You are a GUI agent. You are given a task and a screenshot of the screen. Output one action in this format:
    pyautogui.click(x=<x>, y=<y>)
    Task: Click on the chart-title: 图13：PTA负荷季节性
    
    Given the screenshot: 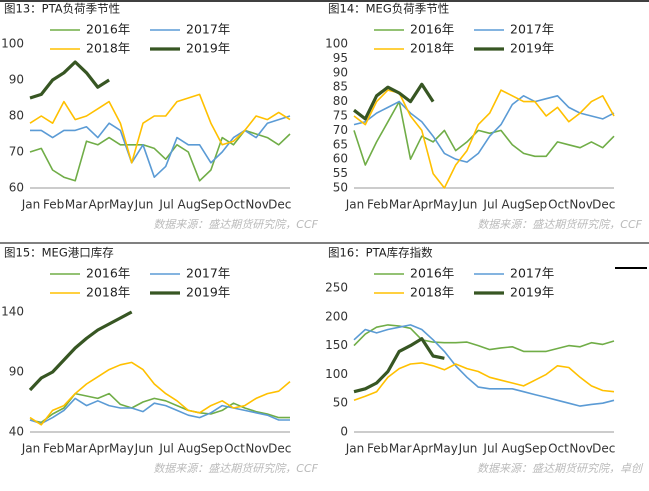 What is the action you would take?
    pyautogui.click(x=62, y=9)
    